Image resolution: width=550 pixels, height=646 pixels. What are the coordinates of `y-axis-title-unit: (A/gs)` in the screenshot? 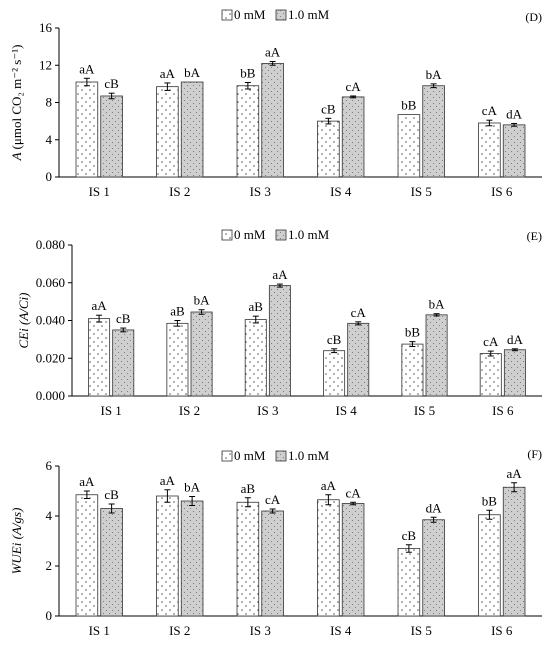 It's located at (16, 524).